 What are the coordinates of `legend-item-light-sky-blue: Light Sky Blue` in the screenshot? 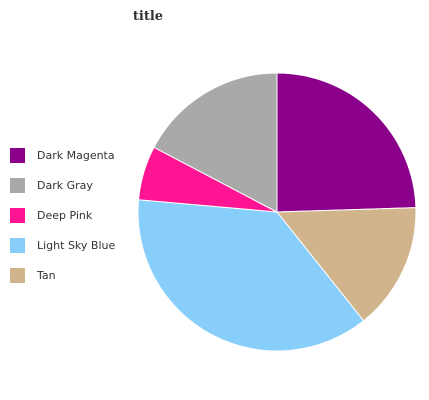 It's located at (80, 245).